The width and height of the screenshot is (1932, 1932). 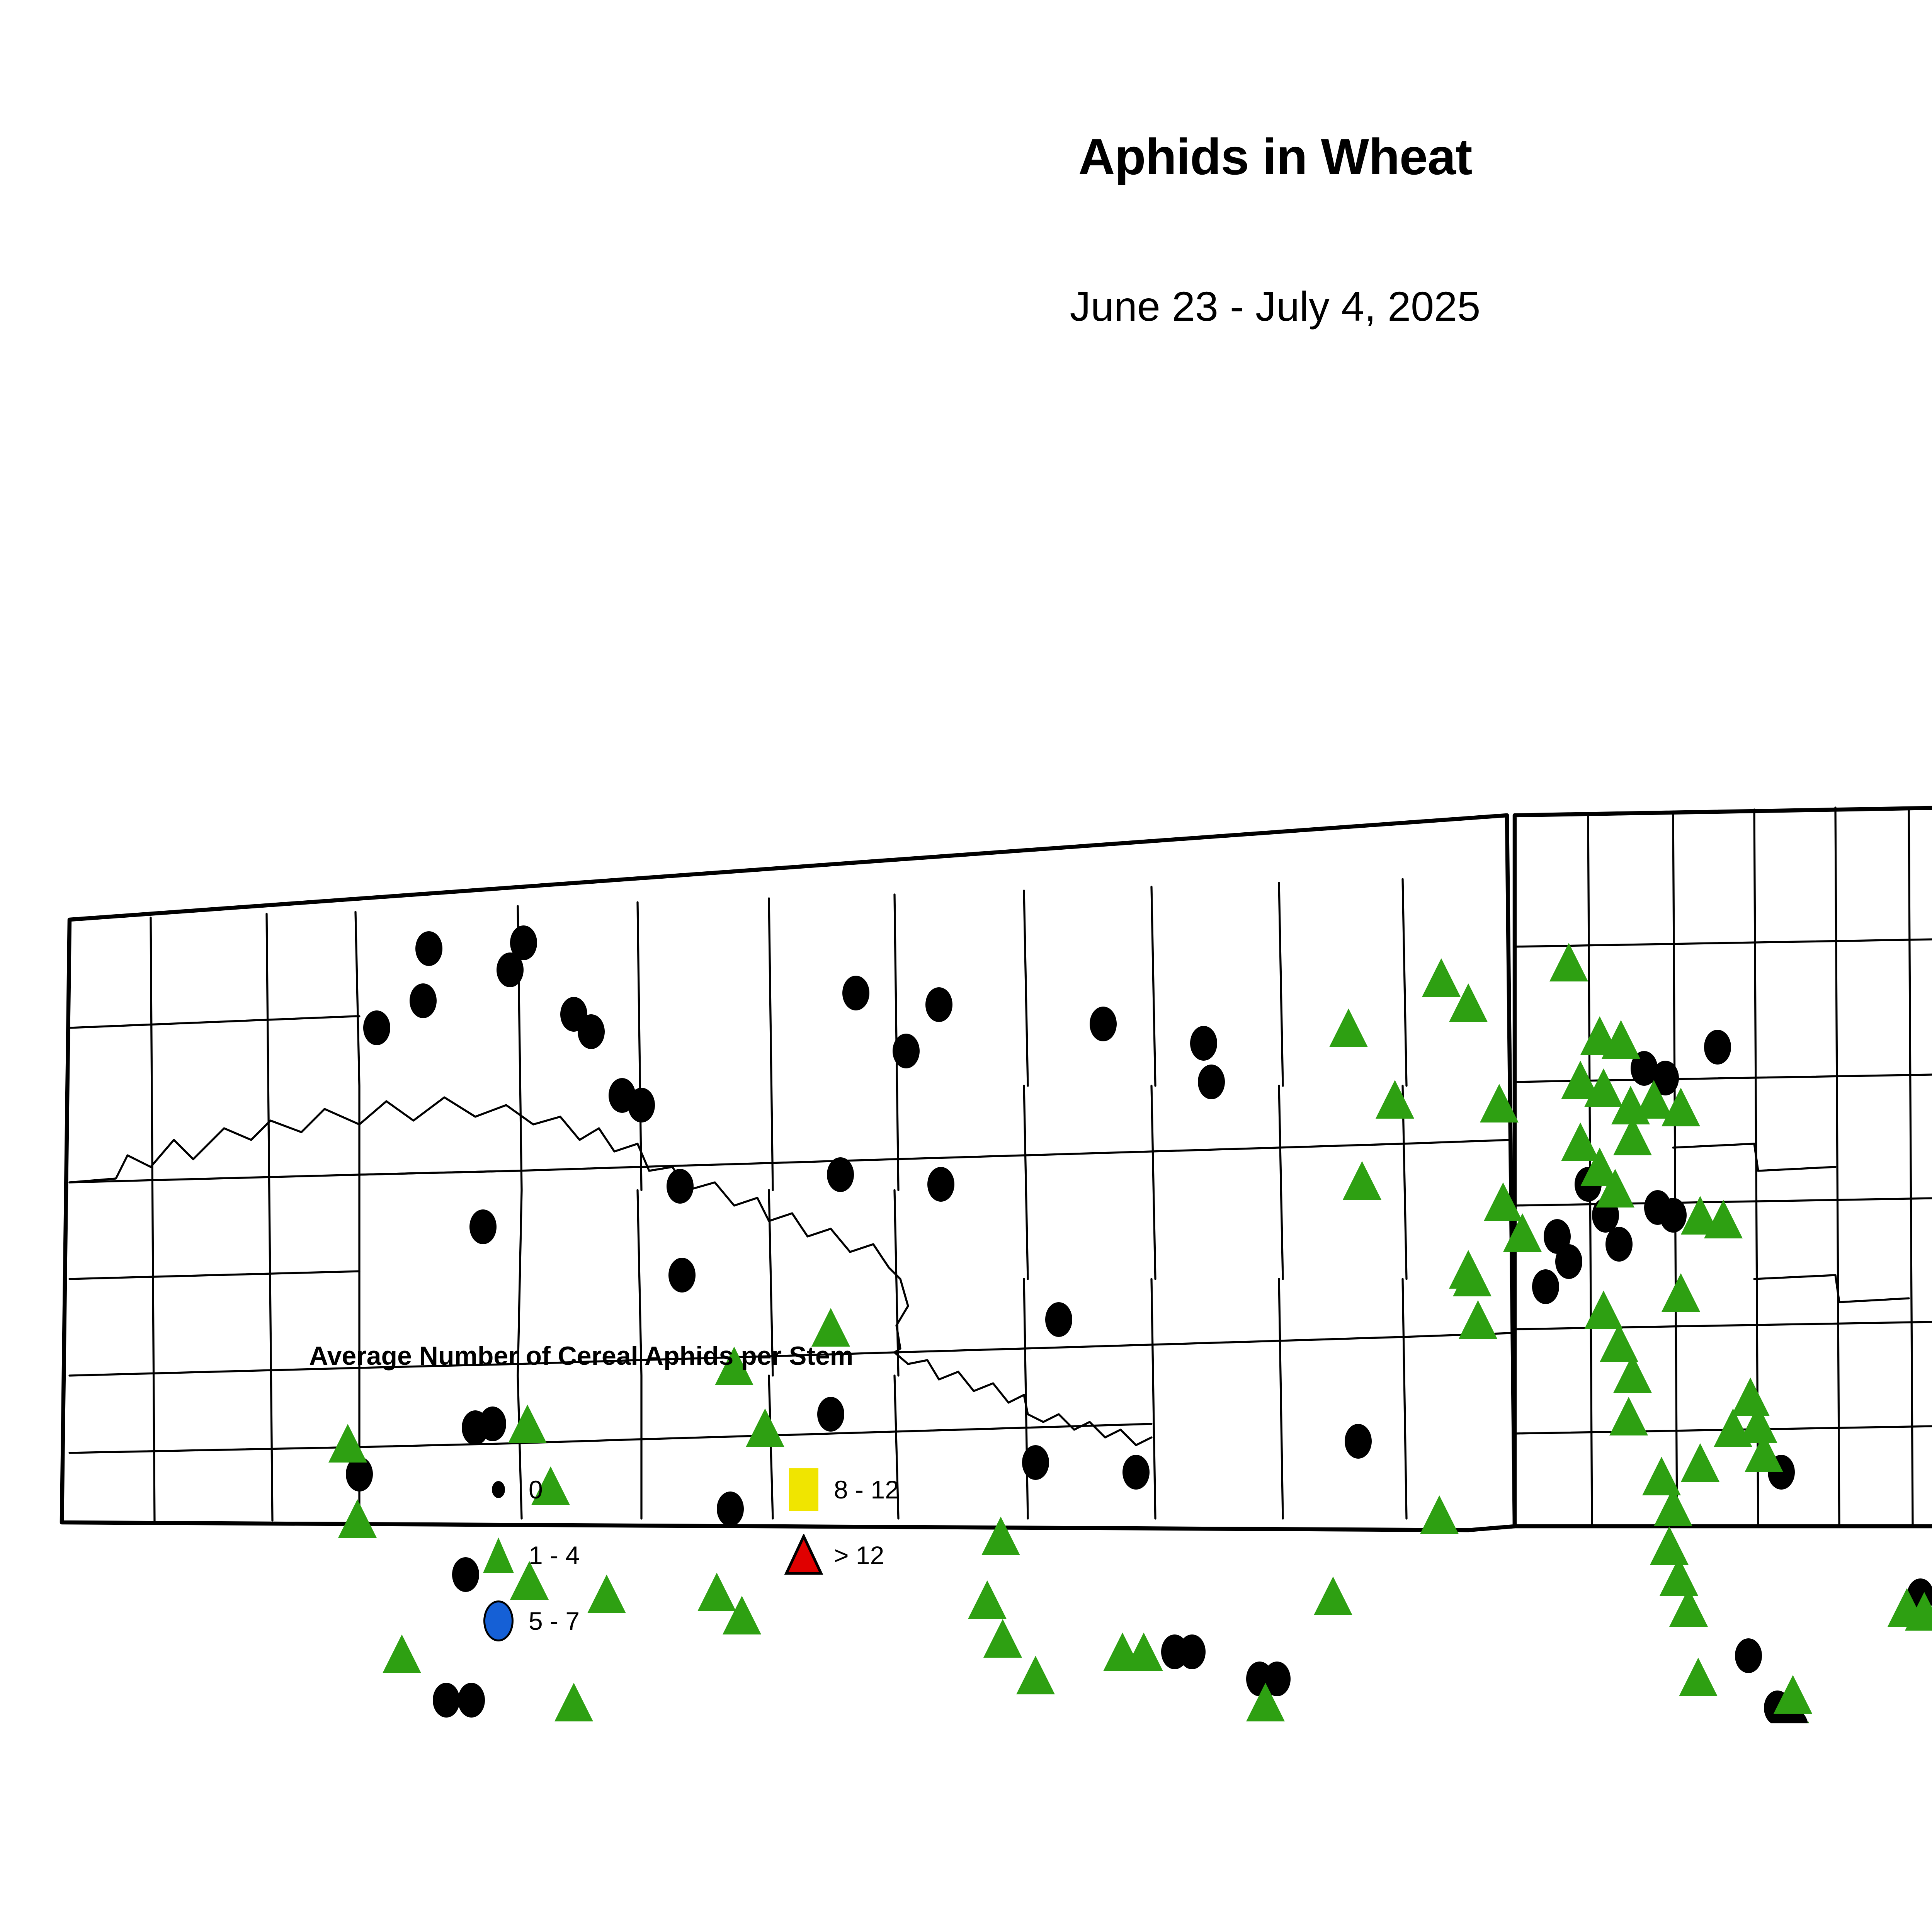 I want to click on legend-label-gt-12: > 12, so click(x=859, y=1555).